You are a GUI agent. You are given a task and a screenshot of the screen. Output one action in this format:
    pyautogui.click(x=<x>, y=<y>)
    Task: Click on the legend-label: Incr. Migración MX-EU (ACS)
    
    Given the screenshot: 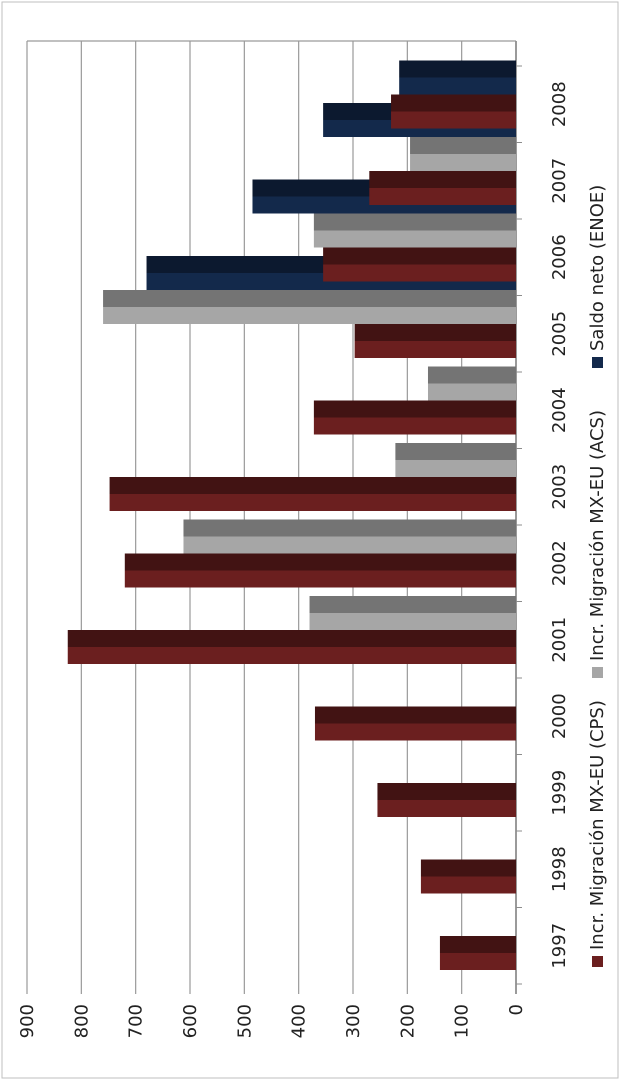 What is the action you would take?
    pyautogui.click(x=597, y=535)
    